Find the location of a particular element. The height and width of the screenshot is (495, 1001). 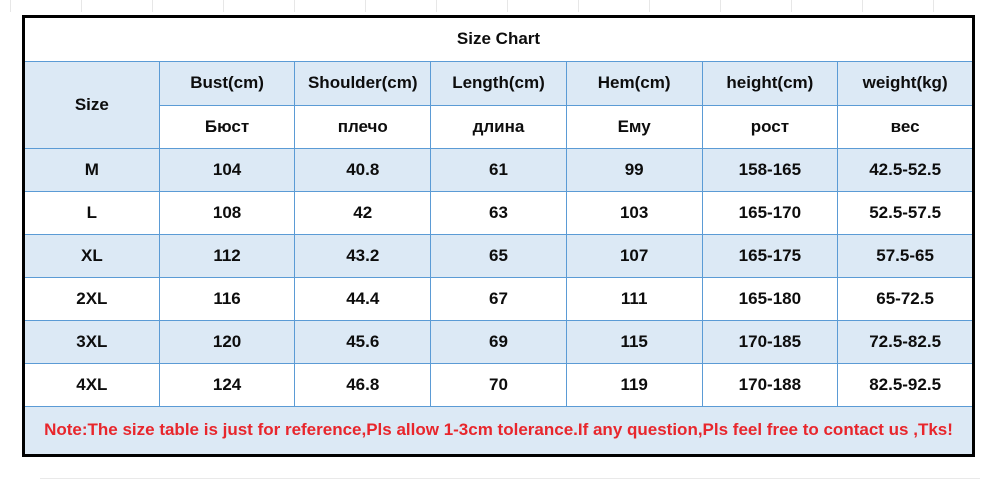

bust-value: 108 is located at coordinates (227, 213).